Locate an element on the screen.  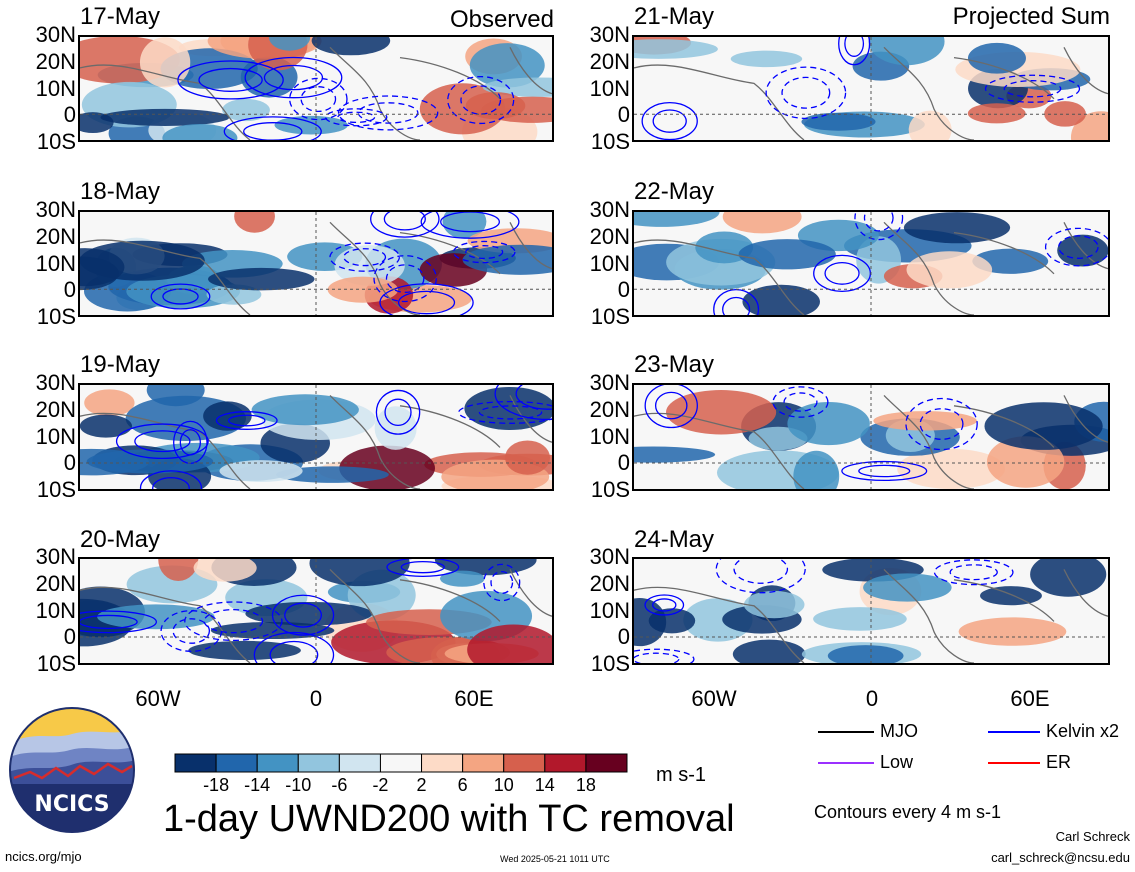
colorbar-label: -18 is located at coordinates (216, 785).